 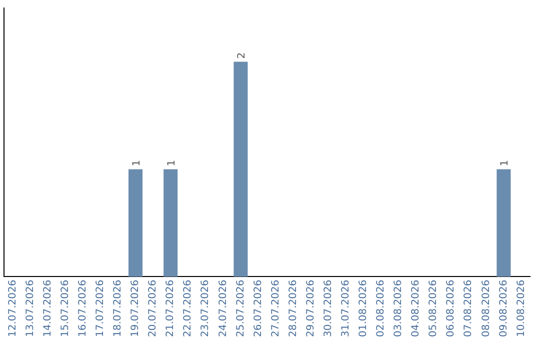 I want to click on x-tick-label: 03.08.2026, so click(x=398, y=309).